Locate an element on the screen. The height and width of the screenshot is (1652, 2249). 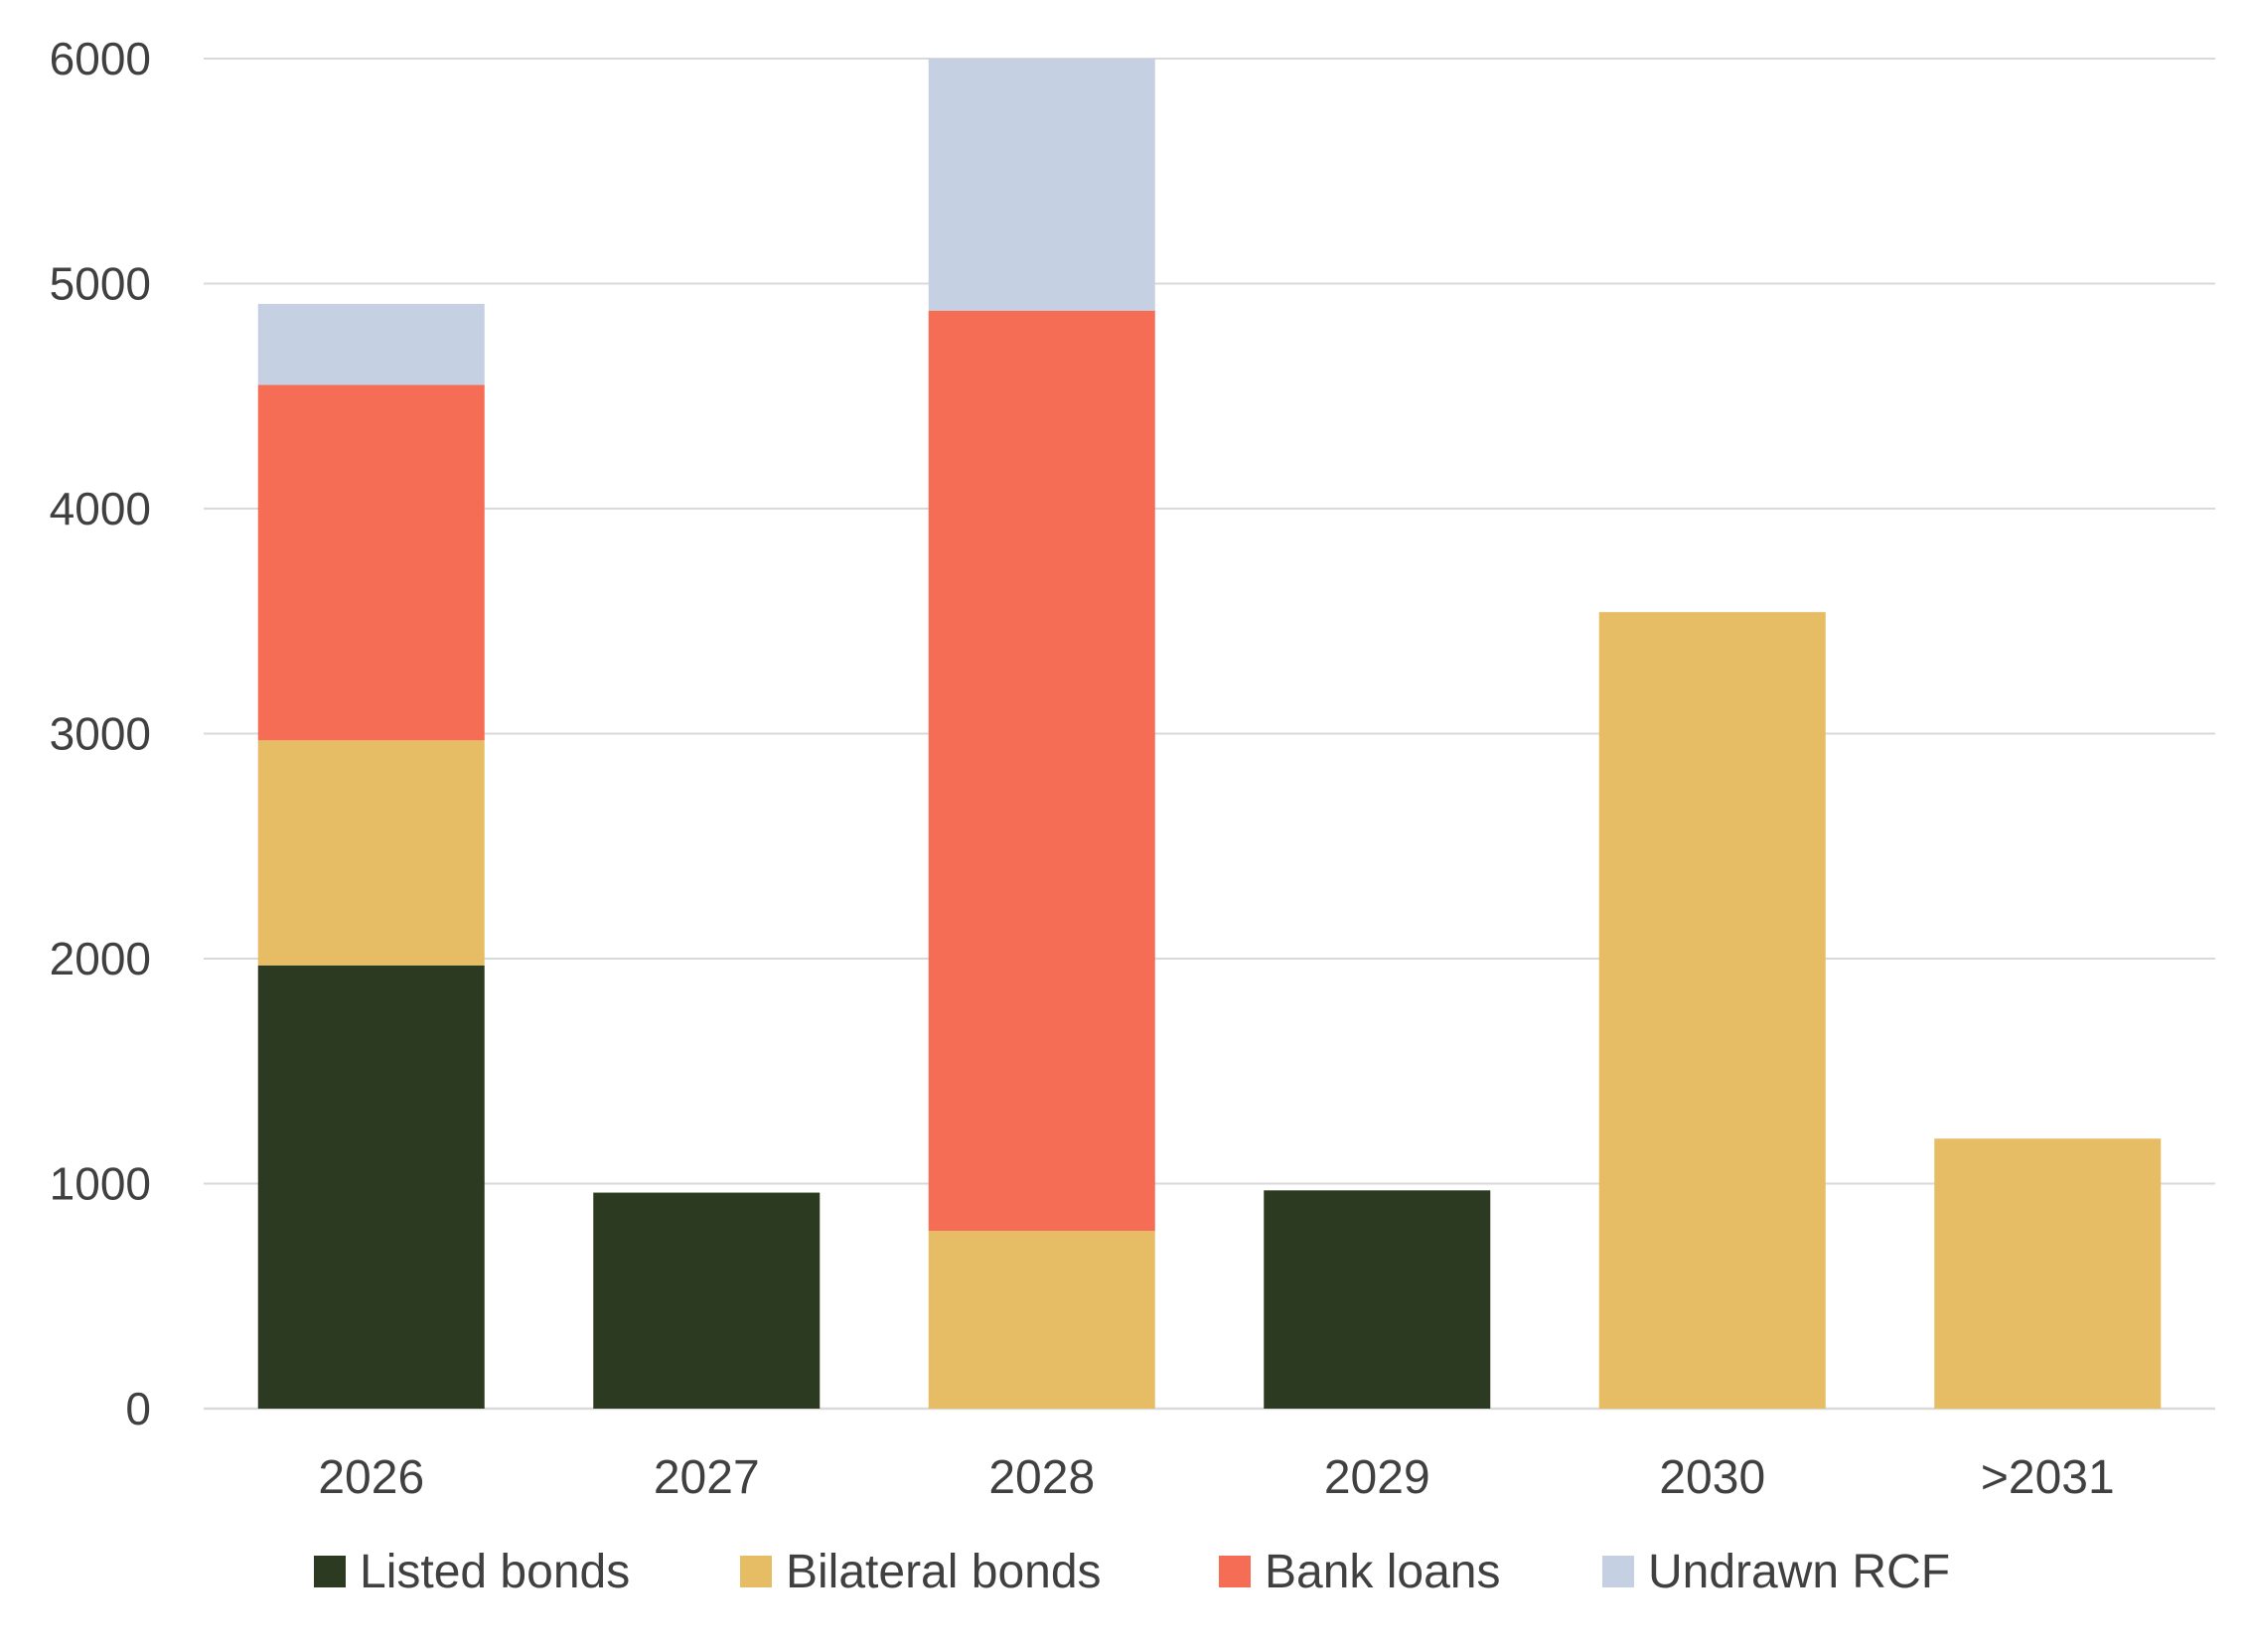
bar-undrawn-rcf-2028 is located at coordinates (1041, 185).